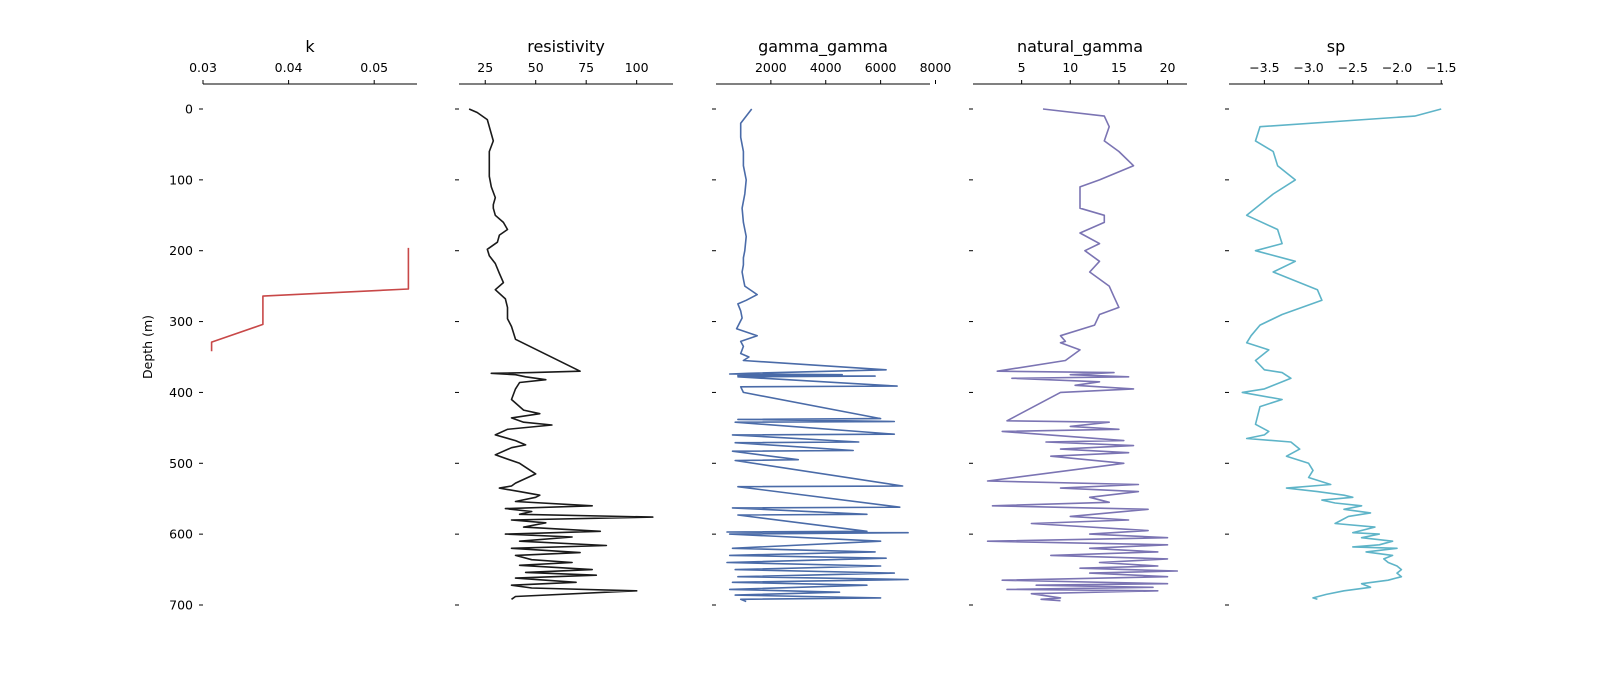 This screenshot has height=700, width=1600. I want to click on x-tick-label: 100, so click(637, 67).